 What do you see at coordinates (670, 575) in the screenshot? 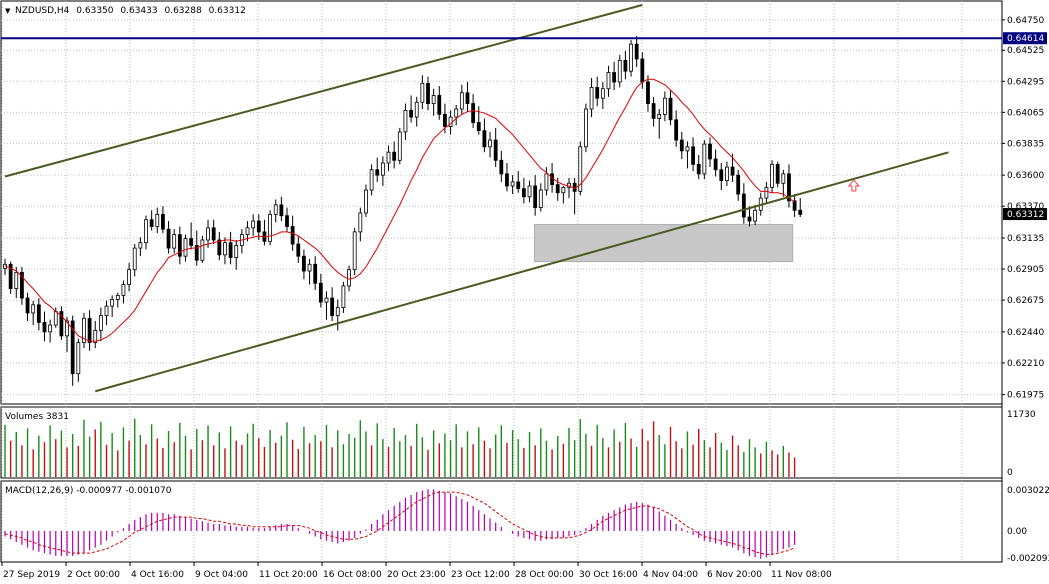
I see `time-axis-label: 4 Nov 04:00` at bounding box center [670, 575].